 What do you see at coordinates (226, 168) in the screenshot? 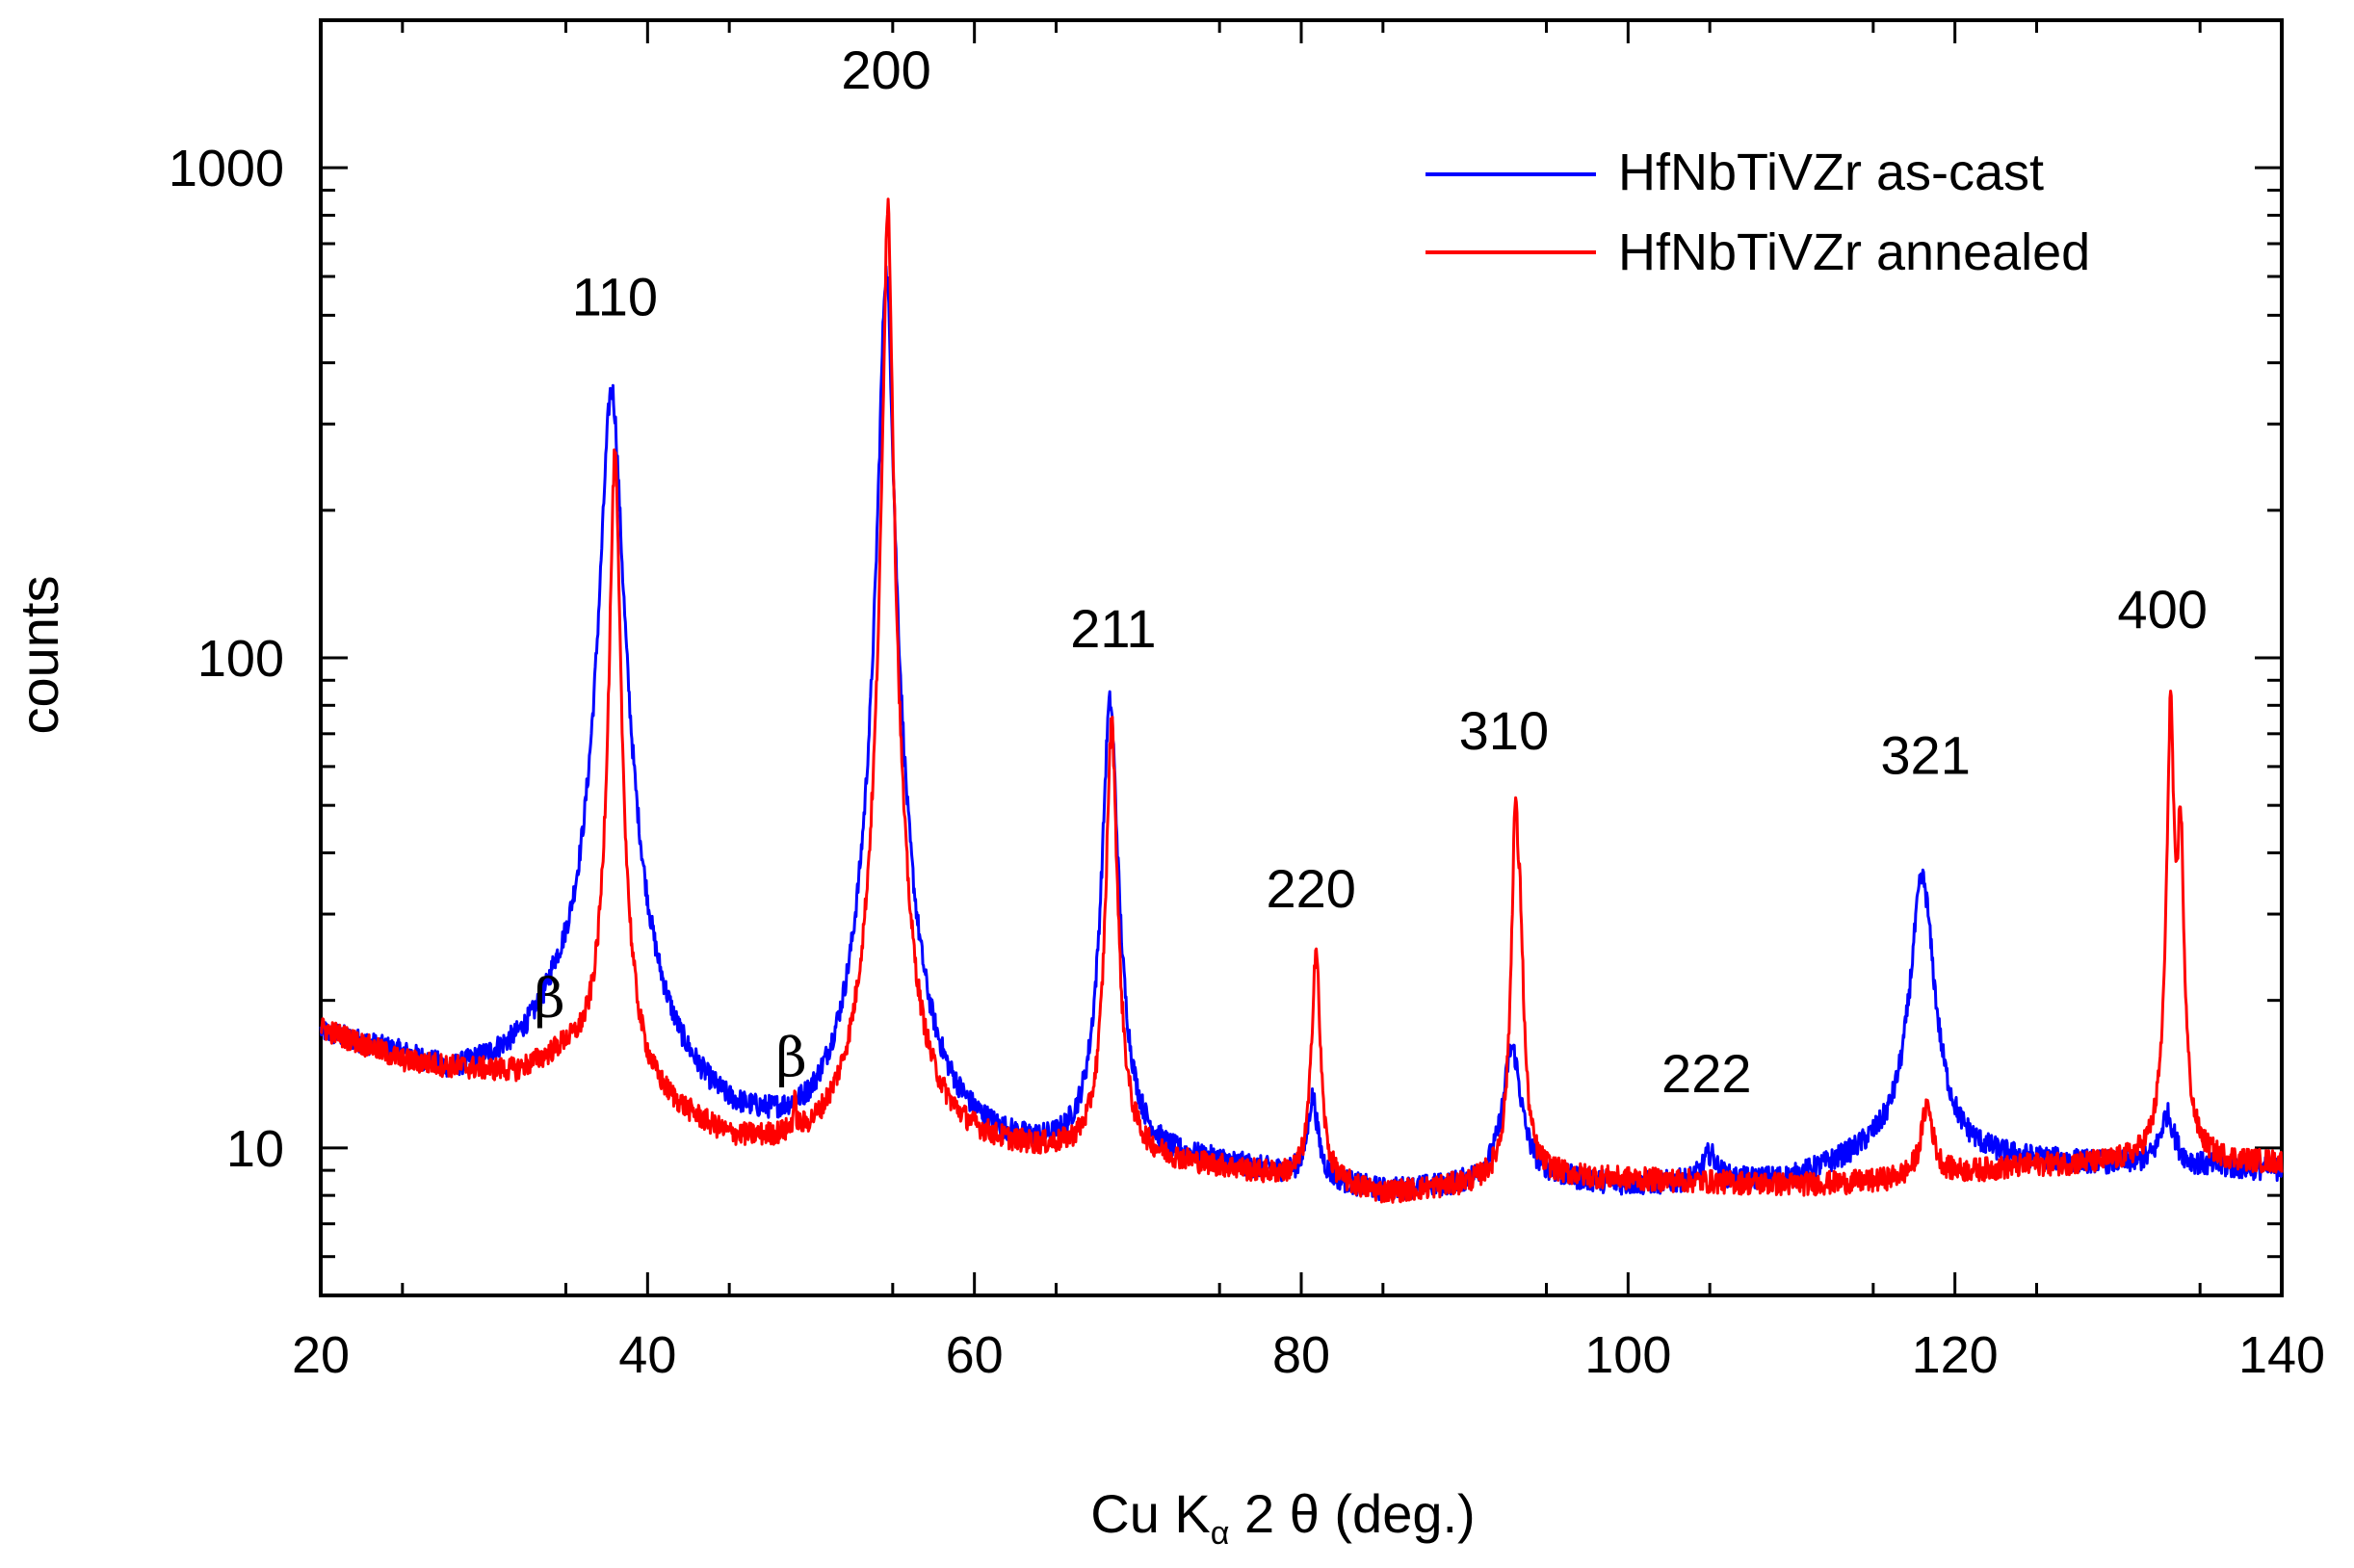
I see `y-tick-label: 1000` at bounding box center [226, 168].